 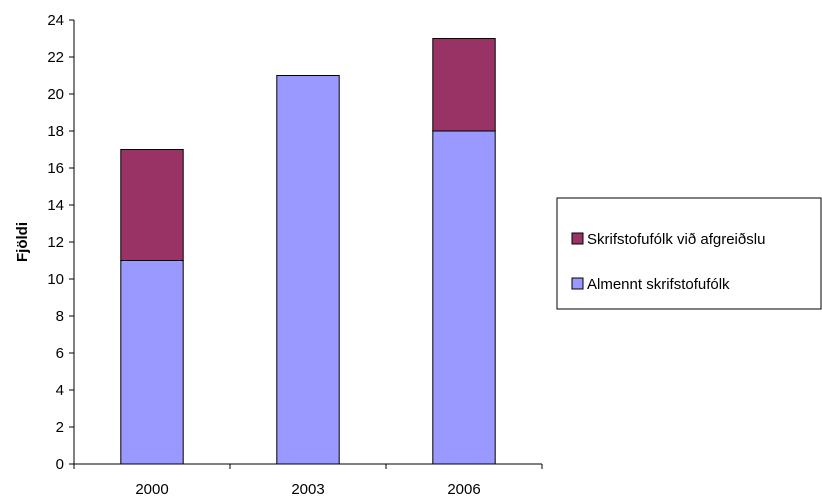 What do you see at coordinates (464, 85) in the screenshot?
I see `bar-afgreidsla-2006` at bounding box center [464, 85].